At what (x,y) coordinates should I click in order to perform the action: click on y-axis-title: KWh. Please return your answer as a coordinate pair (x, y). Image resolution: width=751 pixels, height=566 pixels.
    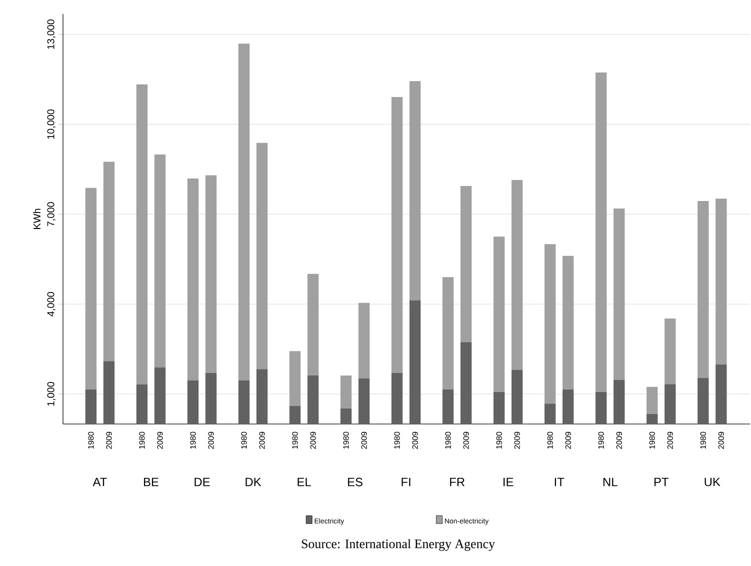
    Looking at the image, I should click on (36, 218).